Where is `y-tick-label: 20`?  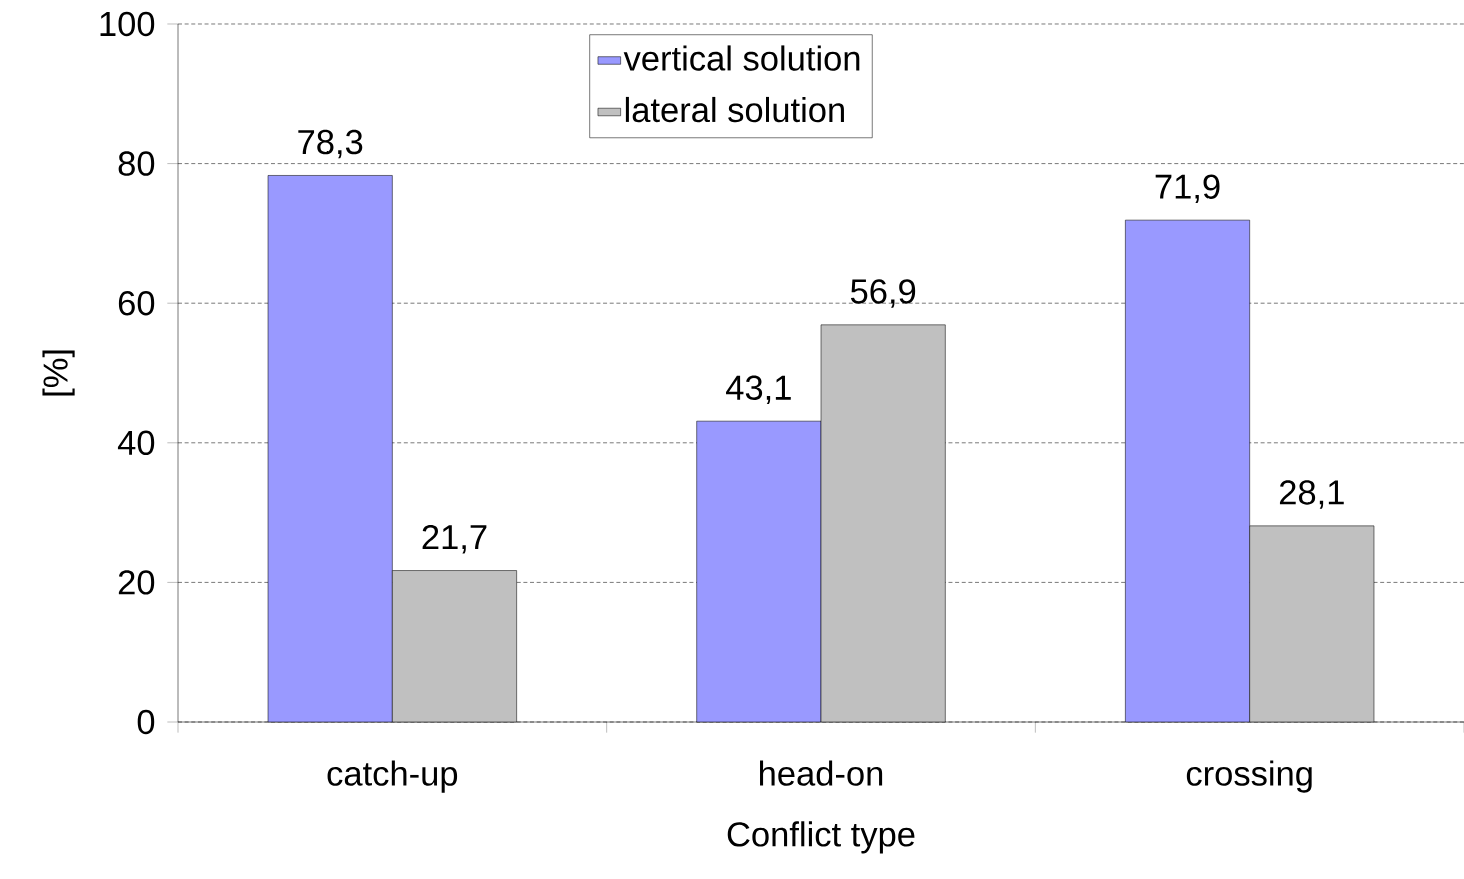 y-tick-label: 20 is located at coordinates (136, 582).